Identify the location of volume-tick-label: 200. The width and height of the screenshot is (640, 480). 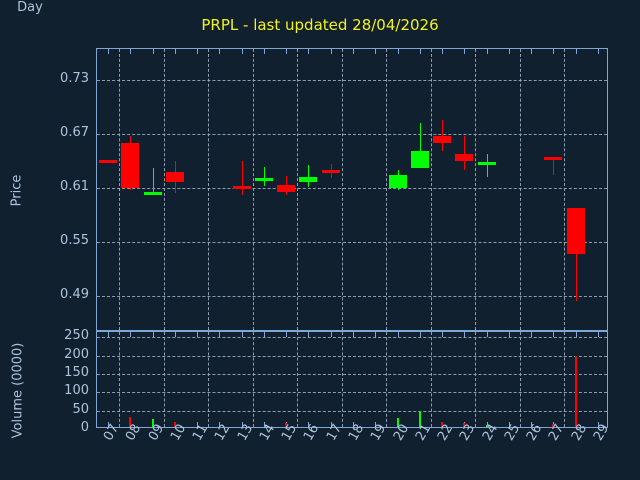
(76, 354).